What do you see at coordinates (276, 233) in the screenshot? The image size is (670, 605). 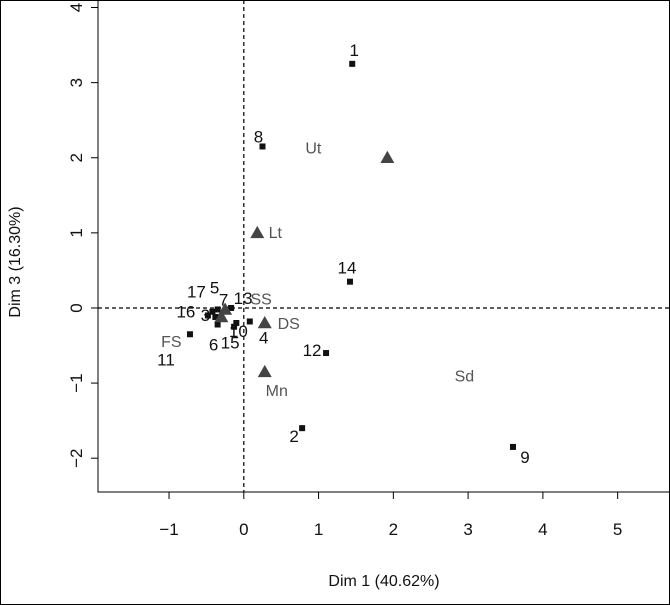 I see `category-label: Lt` at bounding box center [276, 233].